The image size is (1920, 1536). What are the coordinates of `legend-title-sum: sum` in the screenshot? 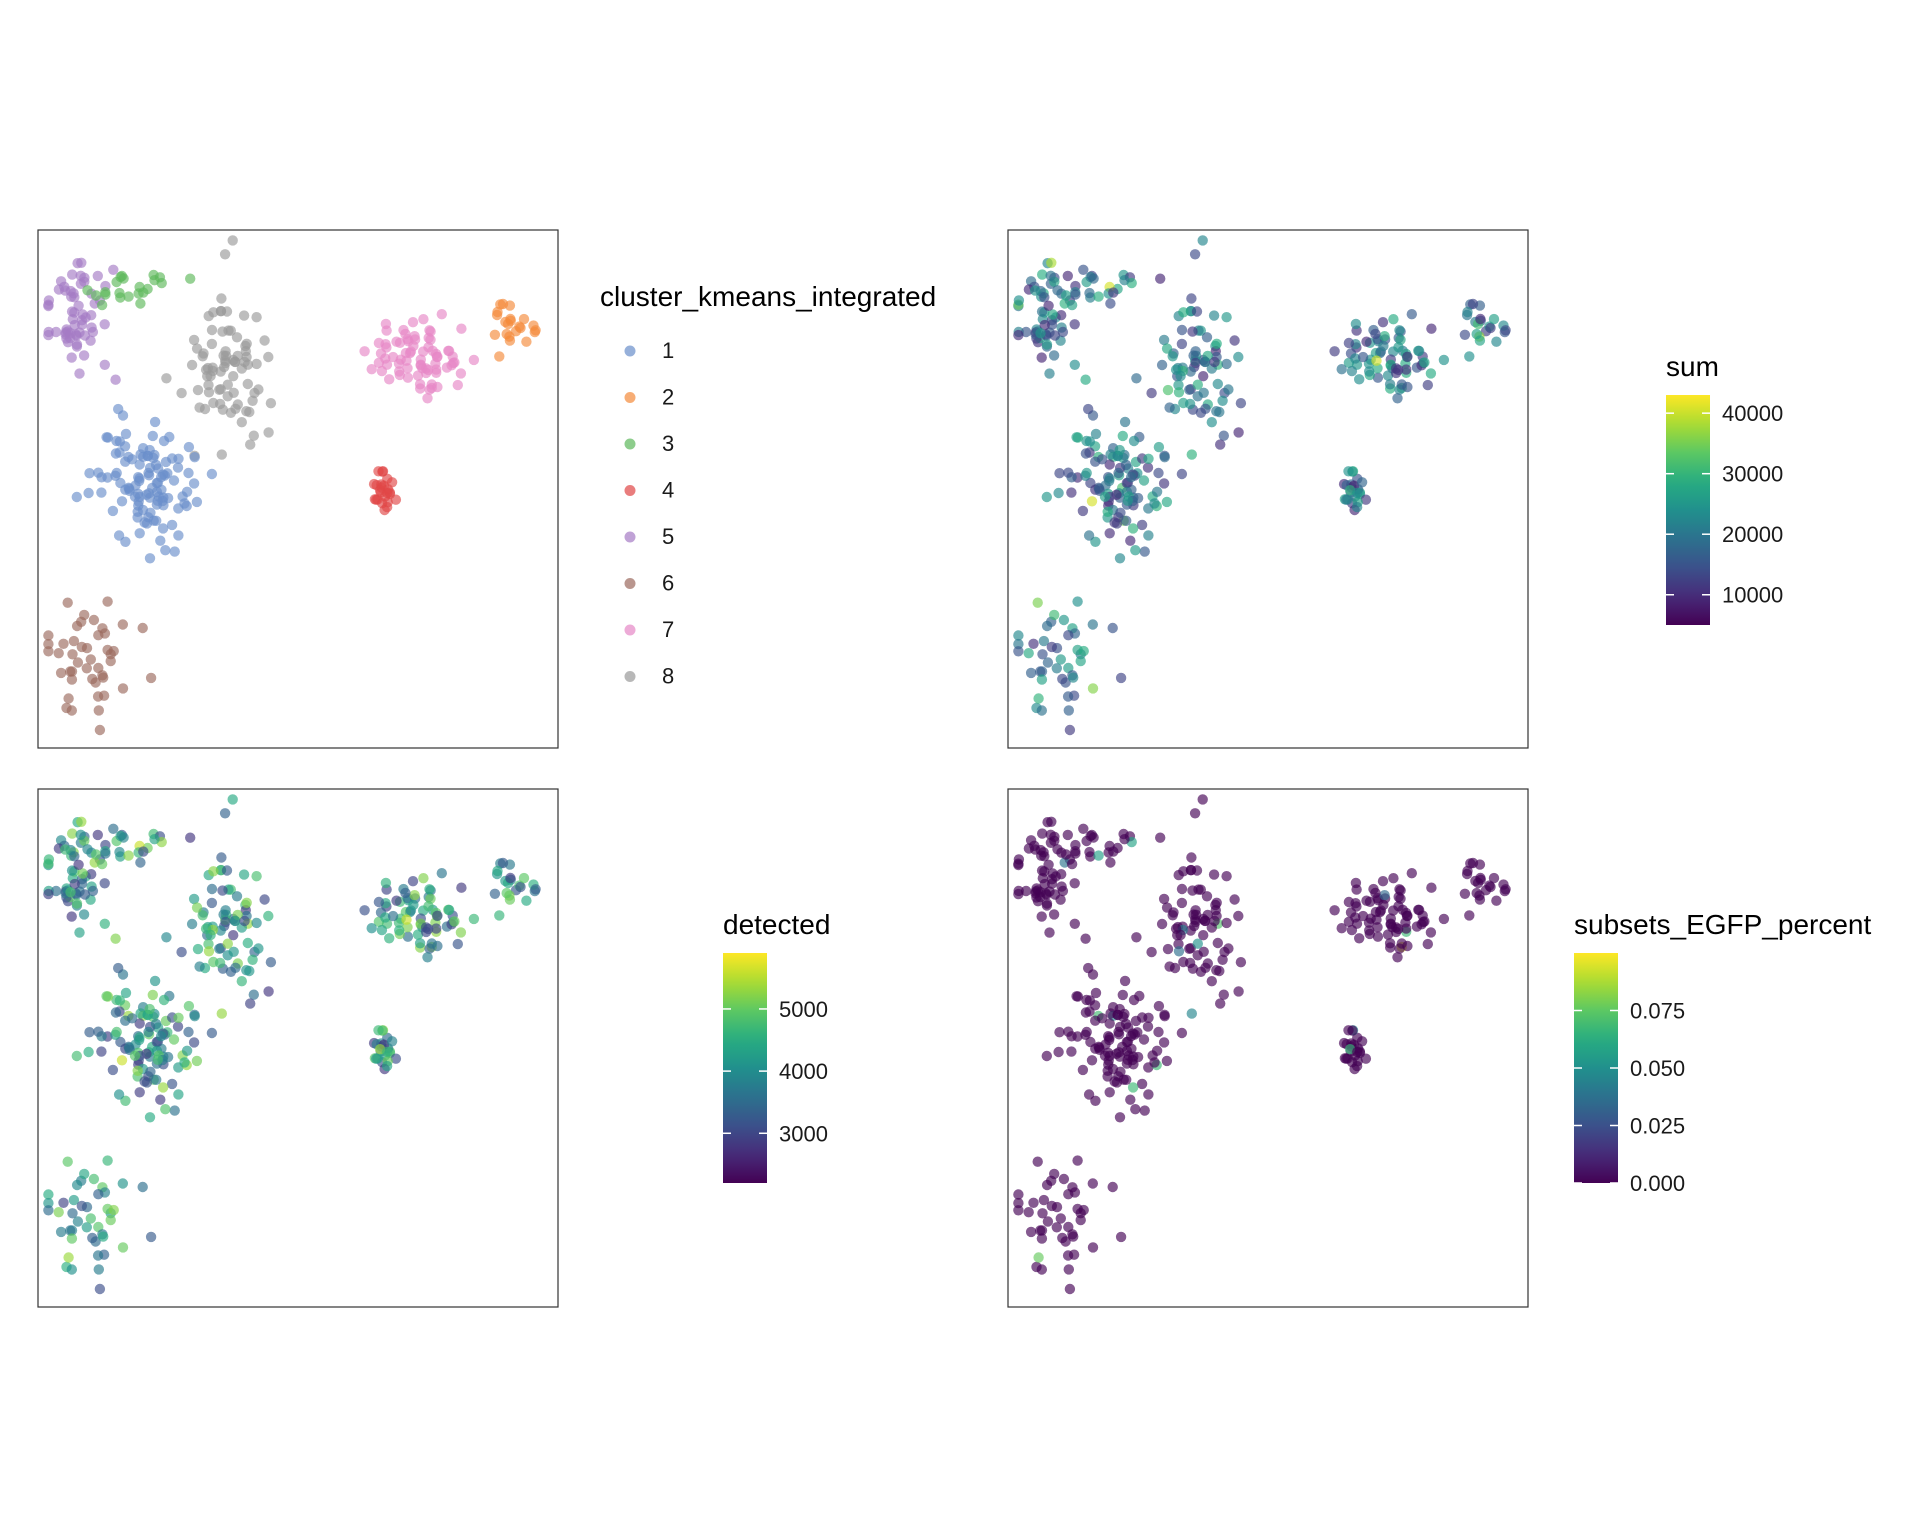 It's located at (1692, 366).